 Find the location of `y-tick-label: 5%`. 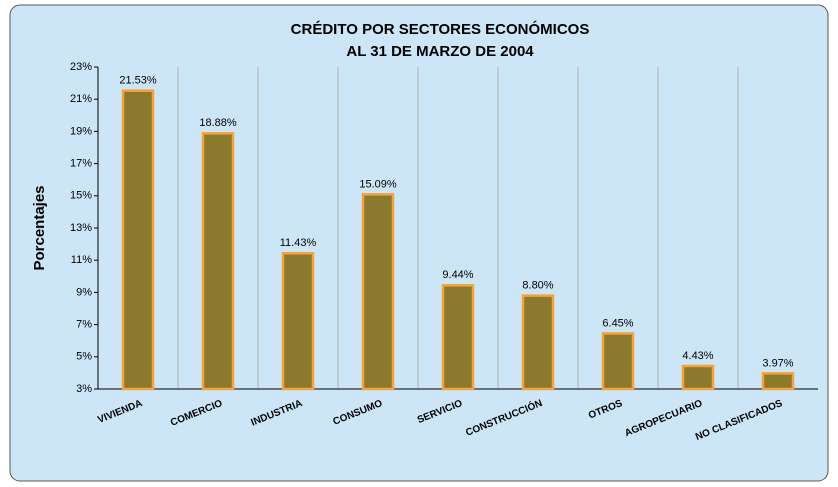

y-tick-label: 5% is located at coordinates (84, 357).